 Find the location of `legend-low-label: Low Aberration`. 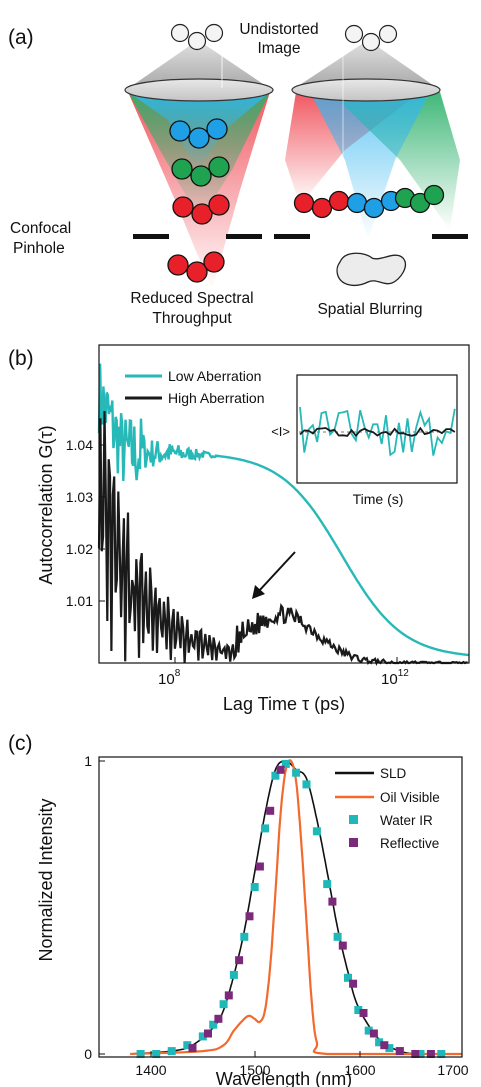

legend-low-label: Low Aberration is located at coordinates (214, 376).